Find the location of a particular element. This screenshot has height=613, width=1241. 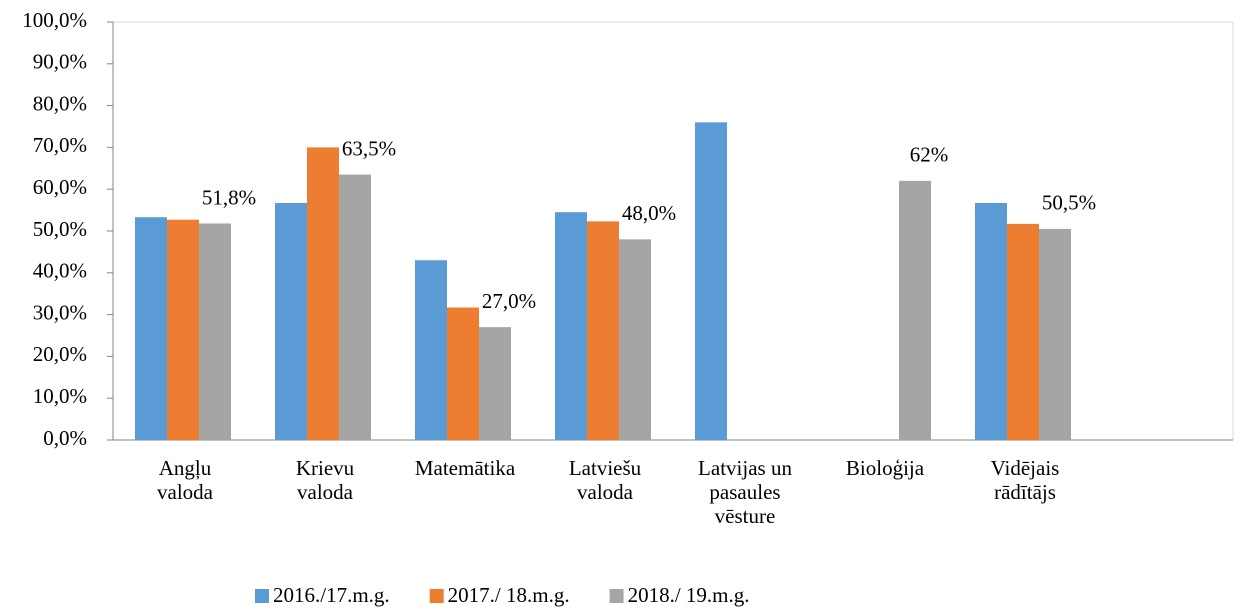

x-tick-label: Angļu valoda is located at coordinates (185, 480).